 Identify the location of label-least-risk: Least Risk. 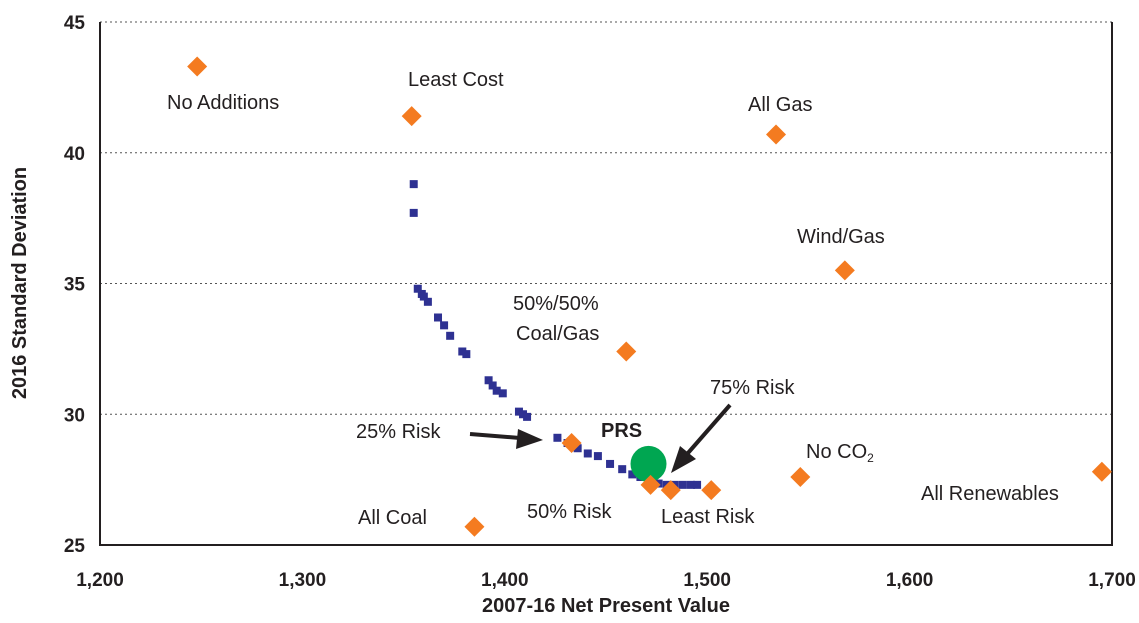
(708, 517).